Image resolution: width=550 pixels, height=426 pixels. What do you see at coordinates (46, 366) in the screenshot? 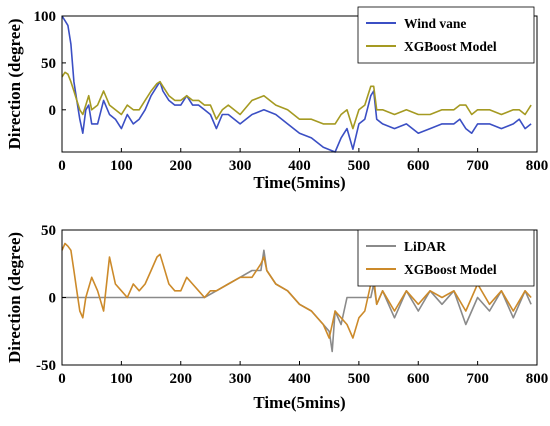
I see `y-tick-label: -50` at bounding box center [46, 366].